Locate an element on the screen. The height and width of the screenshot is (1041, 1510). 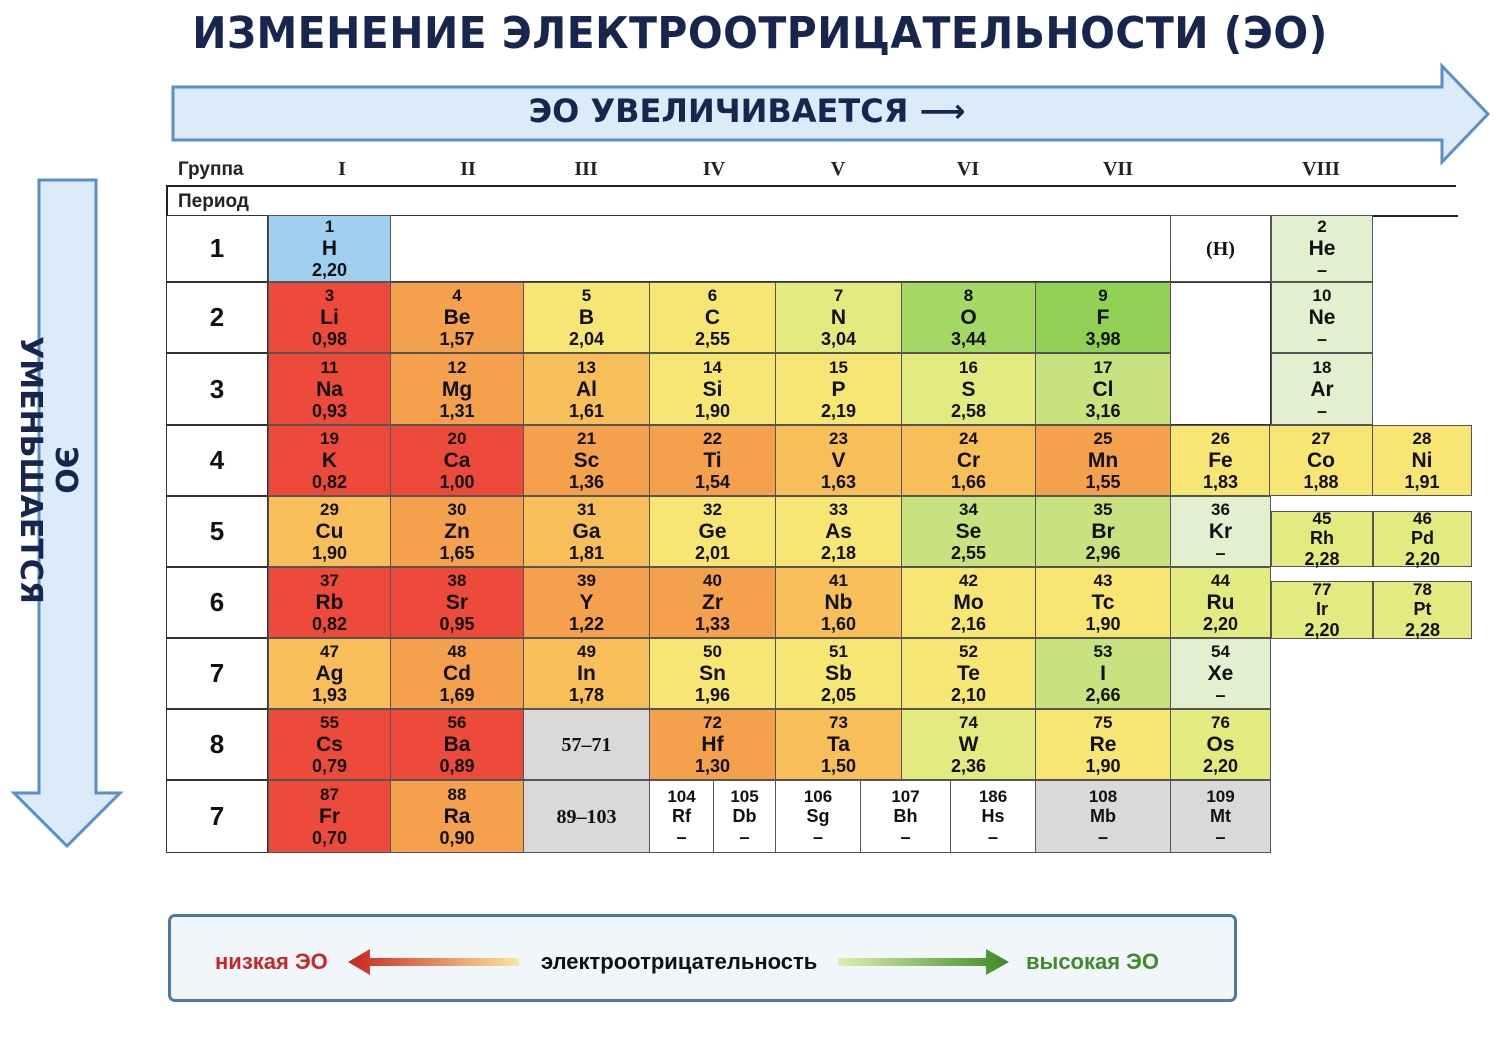
v-arrow-label: ЭО УМЕНЬШАЕТСЯ is located at coordinates (48, 470).